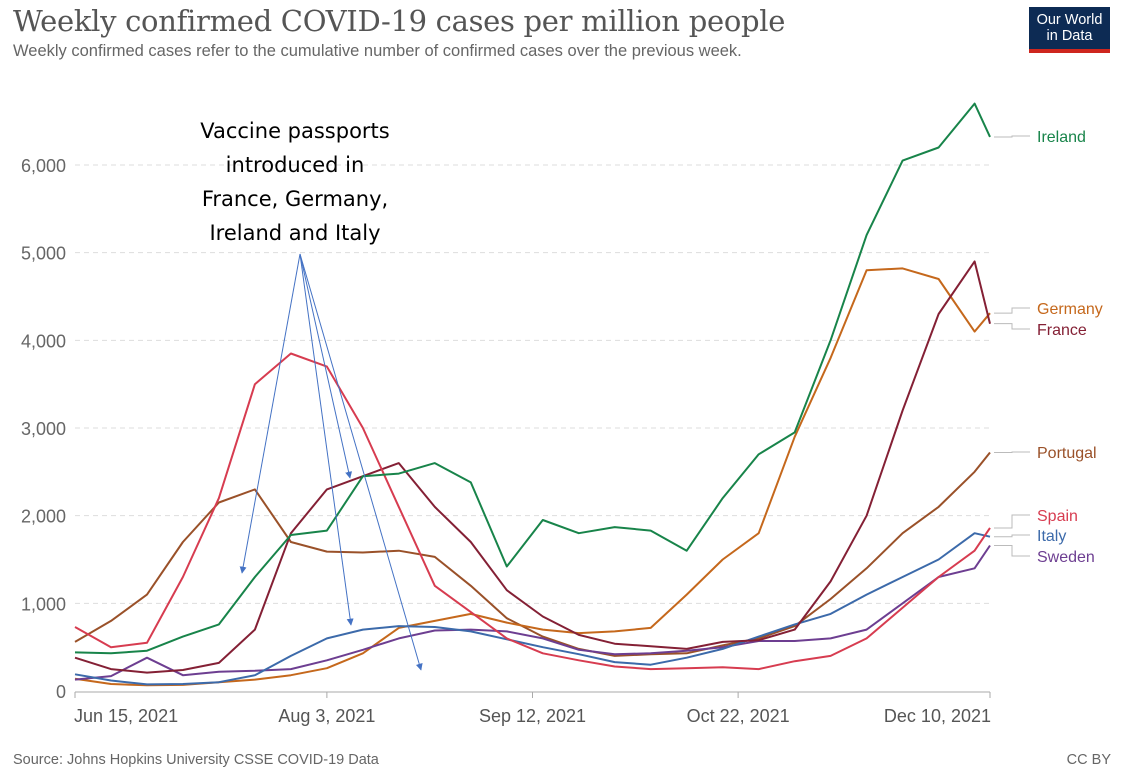 This screenshot has height=781, width=1128. Describe the element at coordinates (1088, 760) in the screenshot. I see `license-link: CC BY` at that location.